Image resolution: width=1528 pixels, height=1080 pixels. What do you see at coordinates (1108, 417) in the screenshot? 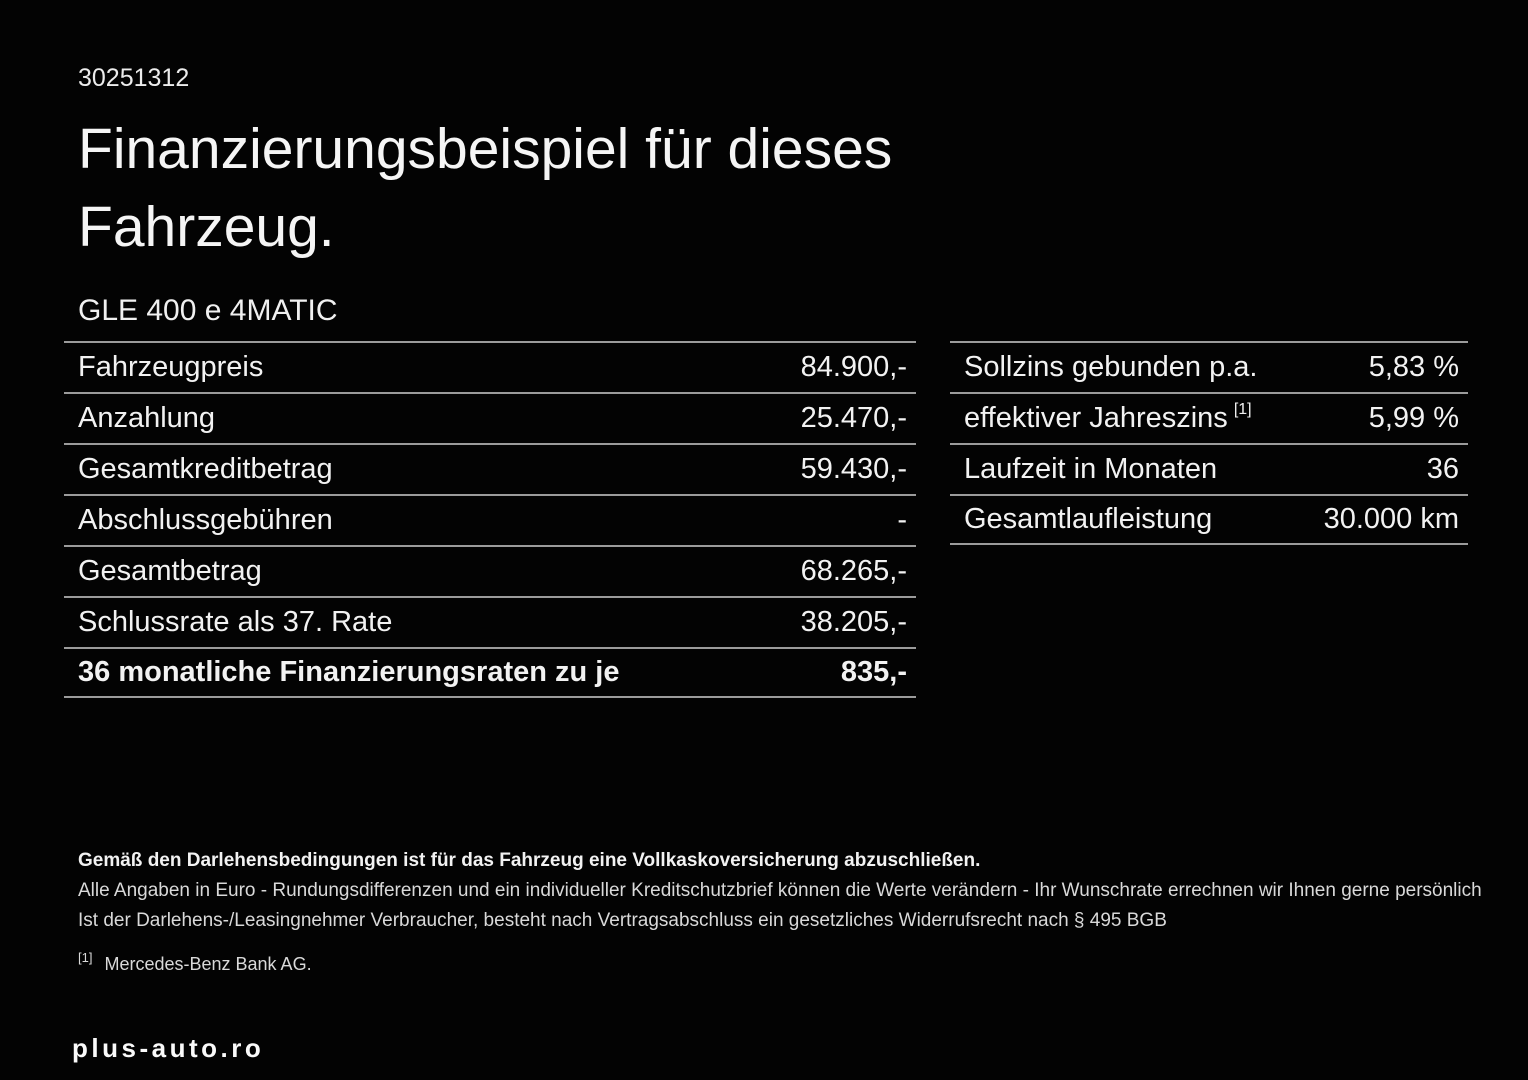
I see `row-label: effektiver Jahreszins [1]` at bounding box center [1108, 417].